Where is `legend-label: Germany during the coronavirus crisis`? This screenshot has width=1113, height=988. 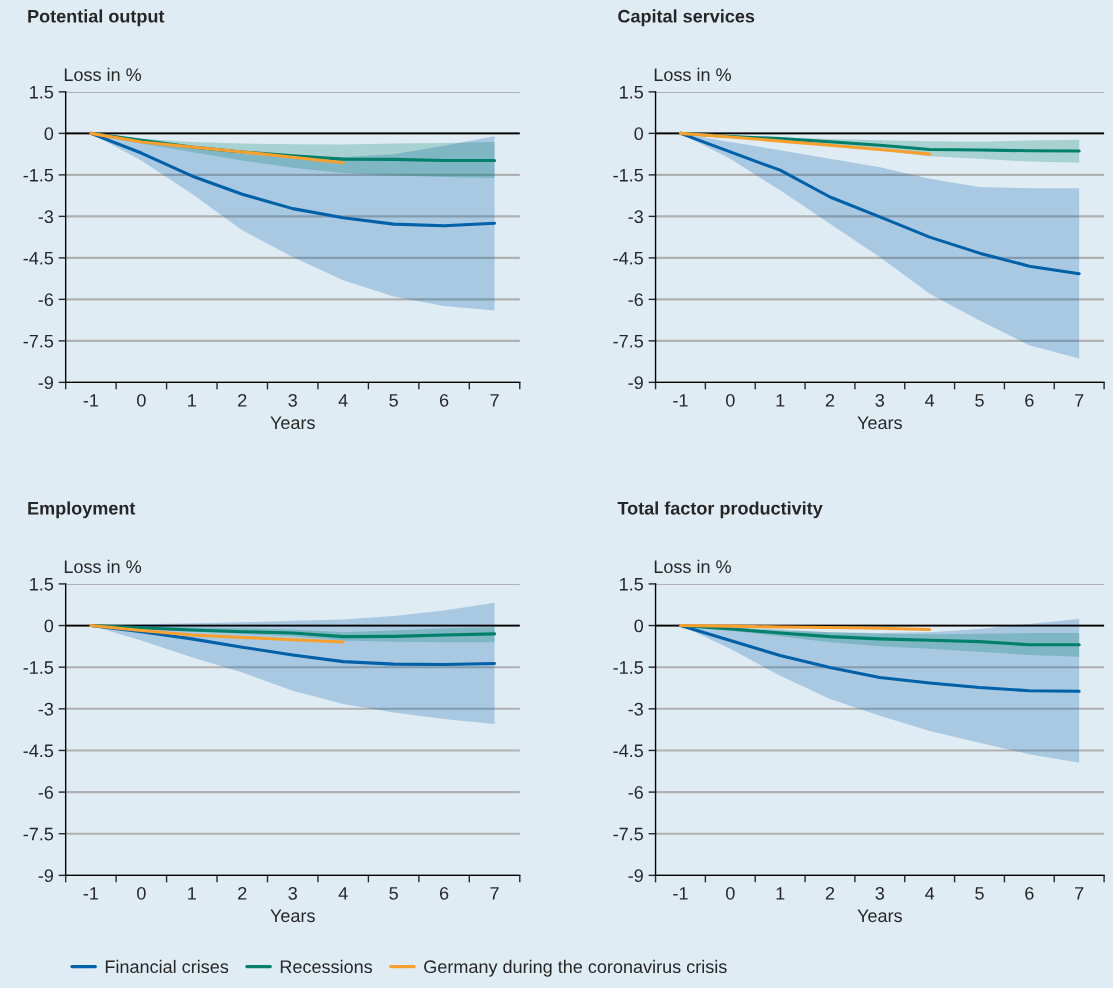 legend-label: Germany during the coronavirus crisis is located at coordinates (575, 968).